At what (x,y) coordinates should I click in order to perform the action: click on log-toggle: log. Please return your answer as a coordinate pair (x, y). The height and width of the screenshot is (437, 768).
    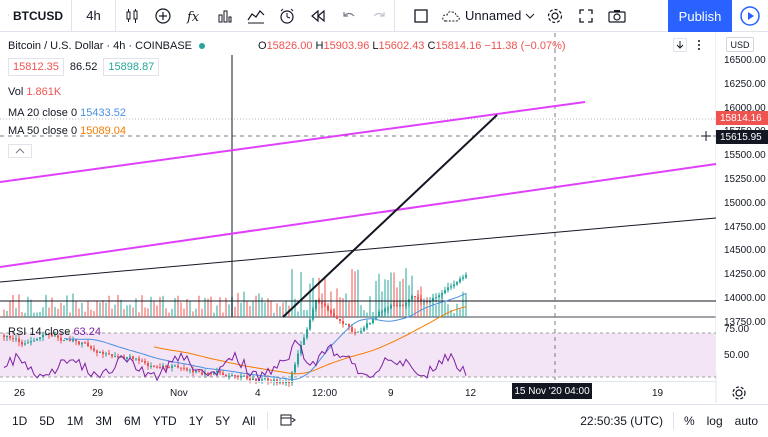
    Looking at the image, I should click on (714, 421).